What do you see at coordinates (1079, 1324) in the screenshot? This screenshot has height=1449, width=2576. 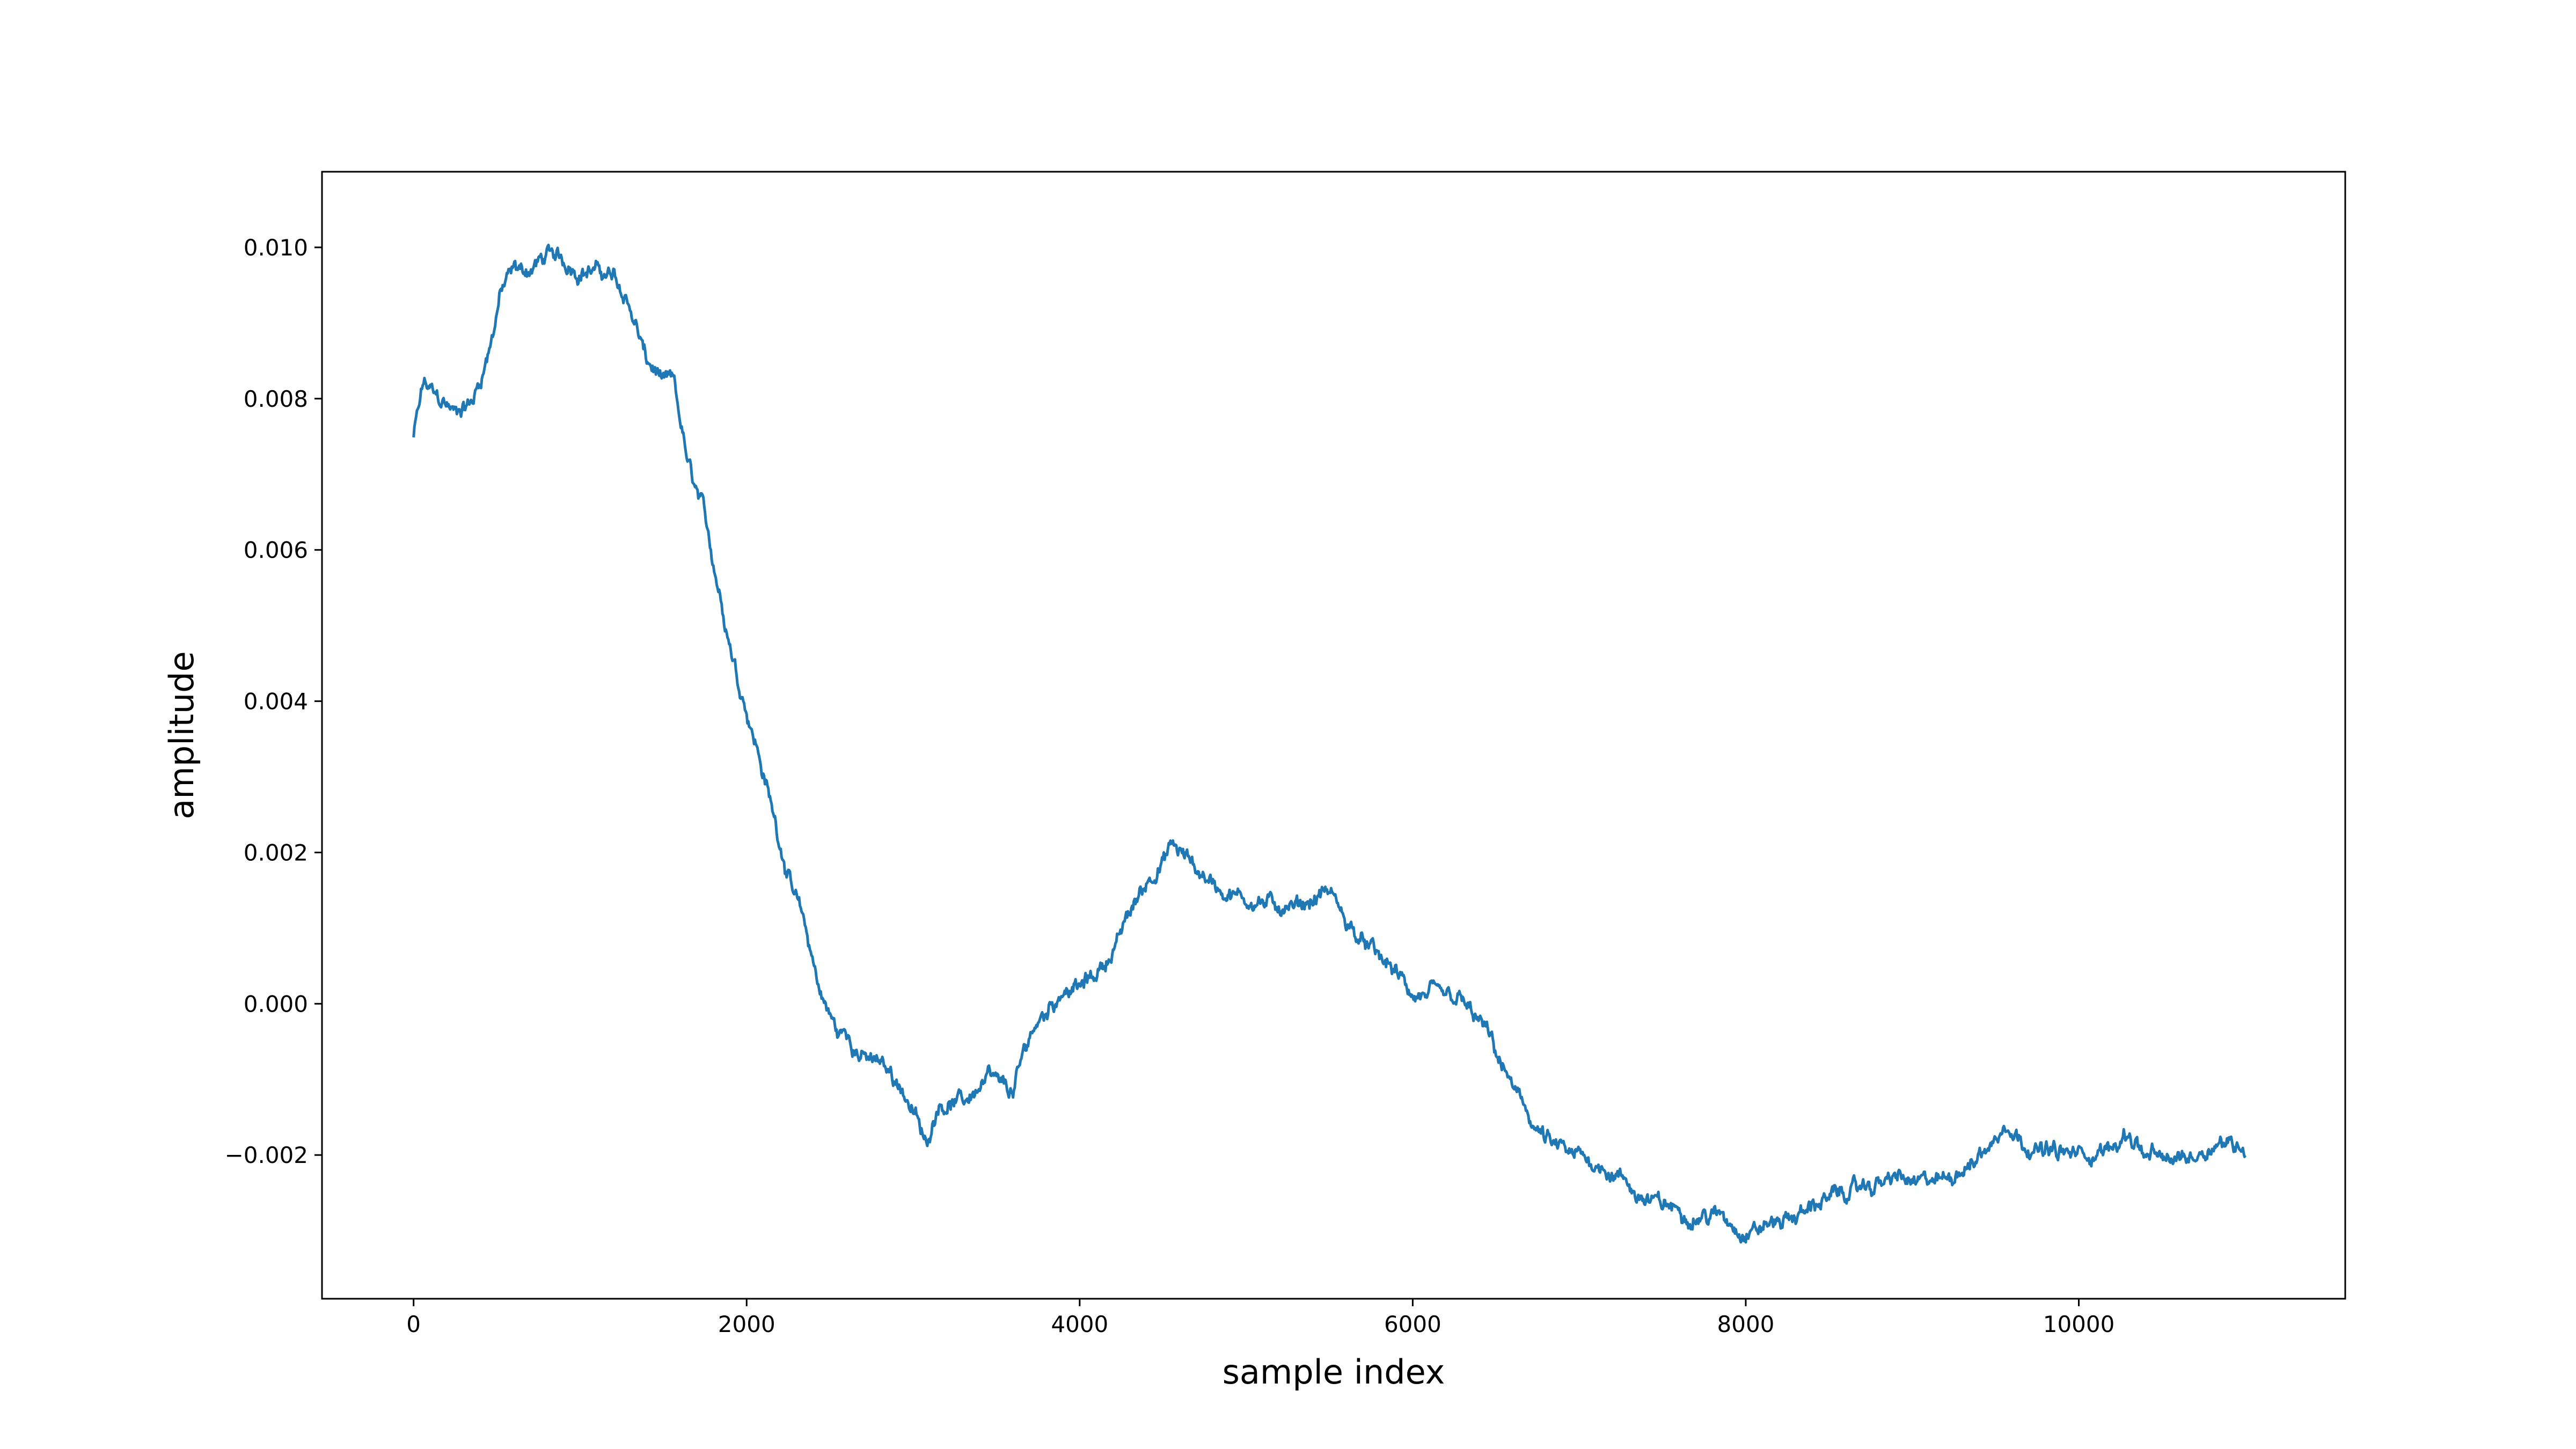 I see `x-tick-label: 4000` at bounding box center [1079, 1324].